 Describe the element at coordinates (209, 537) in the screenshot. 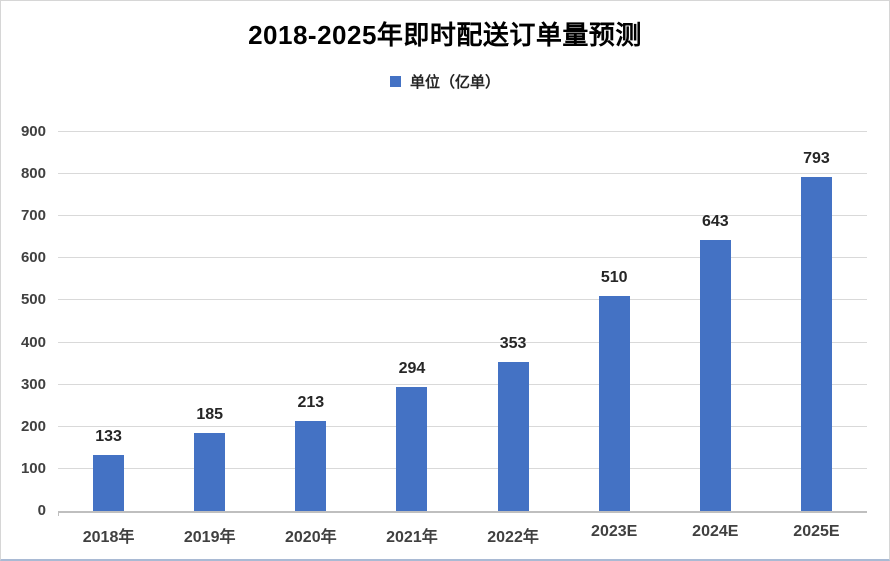

I see `x-axis-tick-label: 2019年` at that location.